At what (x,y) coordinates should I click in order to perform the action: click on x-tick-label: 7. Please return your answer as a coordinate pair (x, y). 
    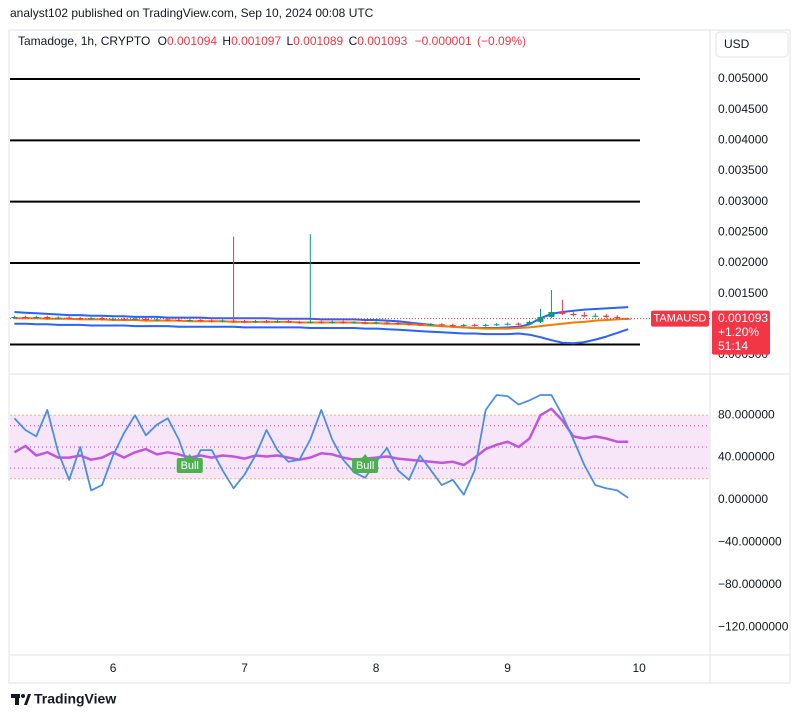
    Looking at the image, I should click on (244, 668).